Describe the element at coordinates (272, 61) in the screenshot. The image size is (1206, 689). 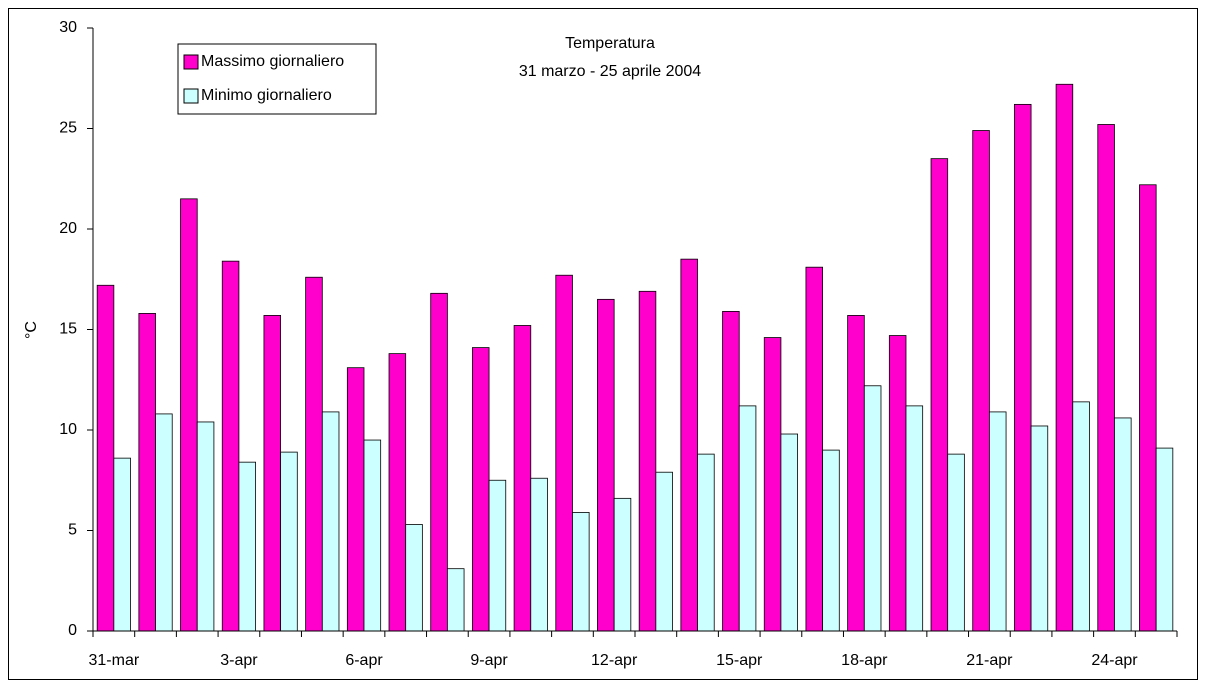
I see `legend-label: Massimo giornaliero` at that location.